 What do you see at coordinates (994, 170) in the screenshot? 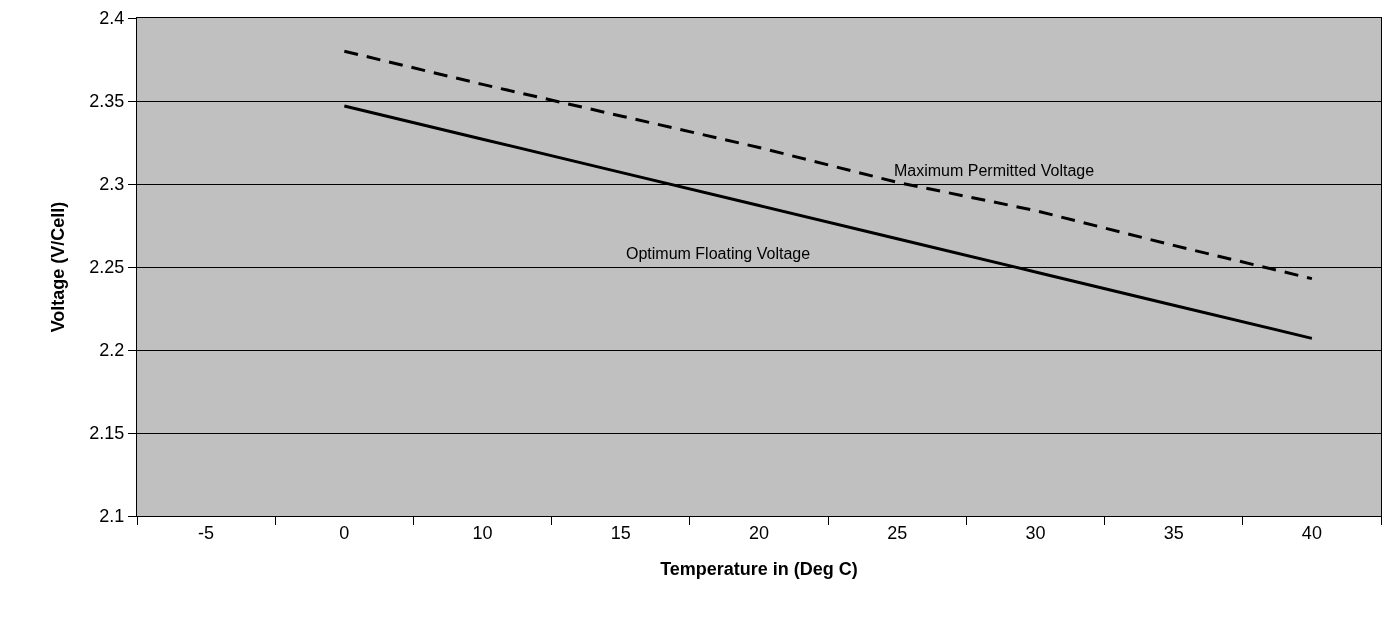
I see `series-label: Maximum Permitted Voltage` at bounding box center [994, 170].